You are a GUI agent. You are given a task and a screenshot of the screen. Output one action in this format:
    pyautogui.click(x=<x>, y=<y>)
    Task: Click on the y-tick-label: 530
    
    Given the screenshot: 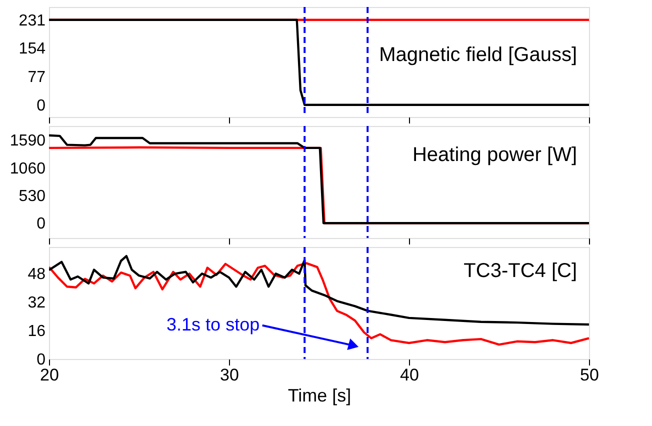 What is the action you would take?
    pyautogui.click(x=32, y=196)
    